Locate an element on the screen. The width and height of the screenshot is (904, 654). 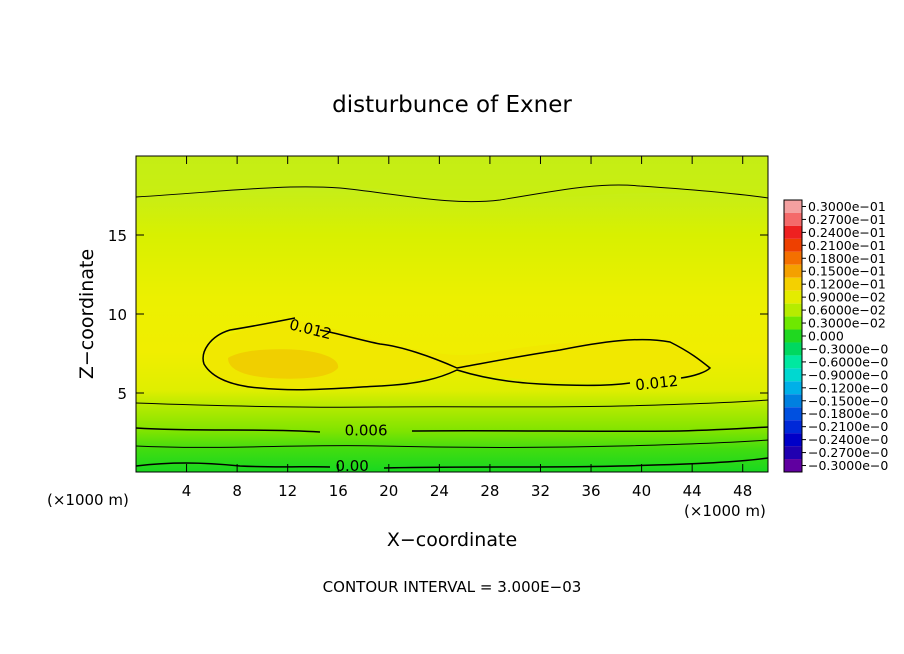
x-tick-label: 24 is located at coordinates (439, 491).